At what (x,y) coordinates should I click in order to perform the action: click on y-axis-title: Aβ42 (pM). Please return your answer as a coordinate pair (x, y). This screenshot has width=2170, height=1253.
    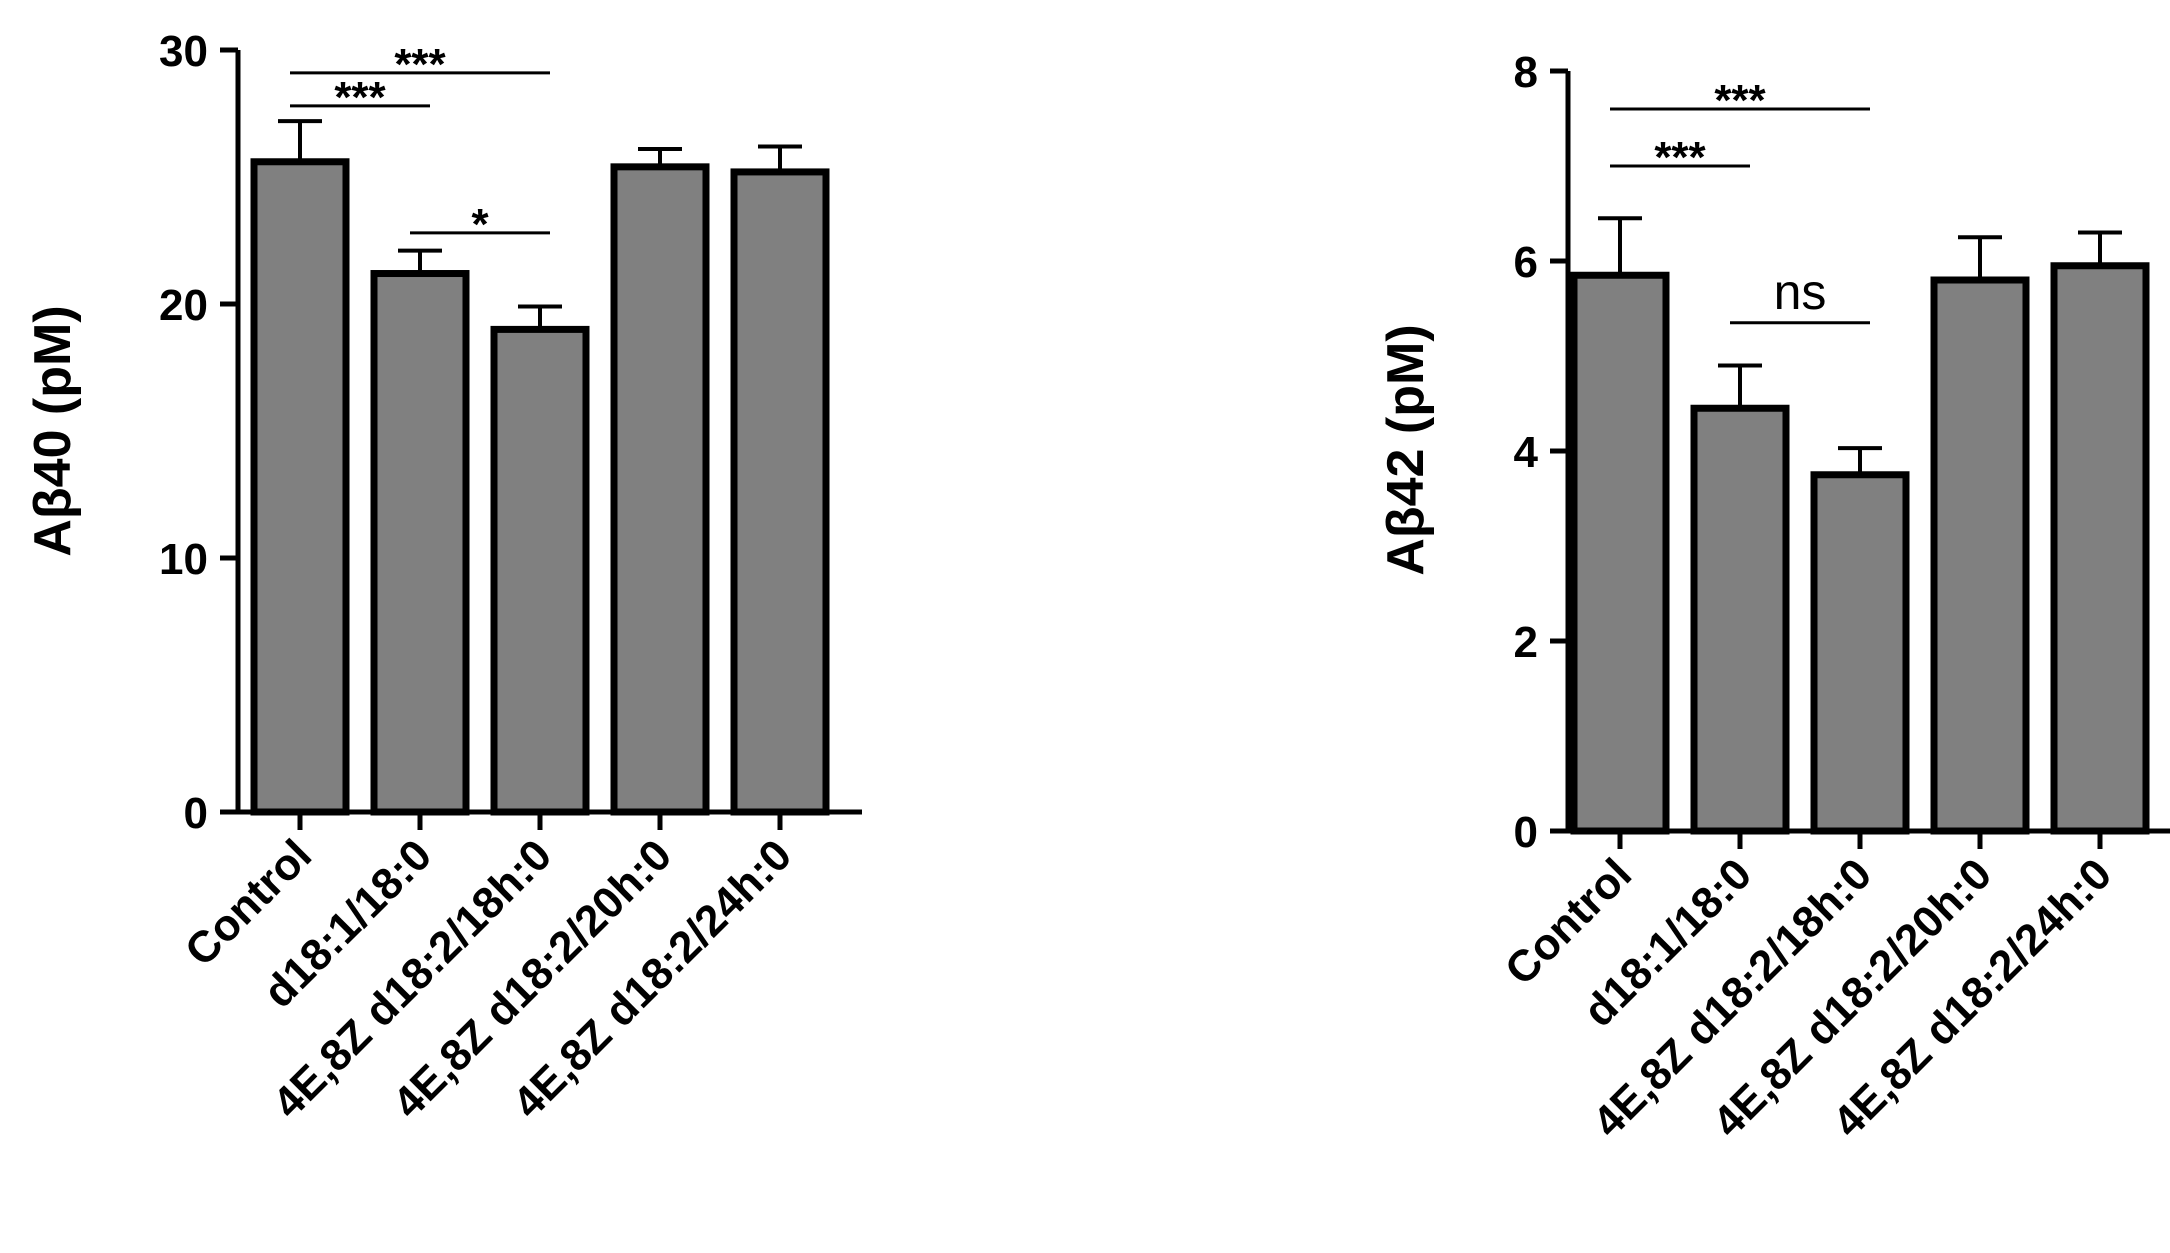
    Looking at the image, I should click on (1406, 449).